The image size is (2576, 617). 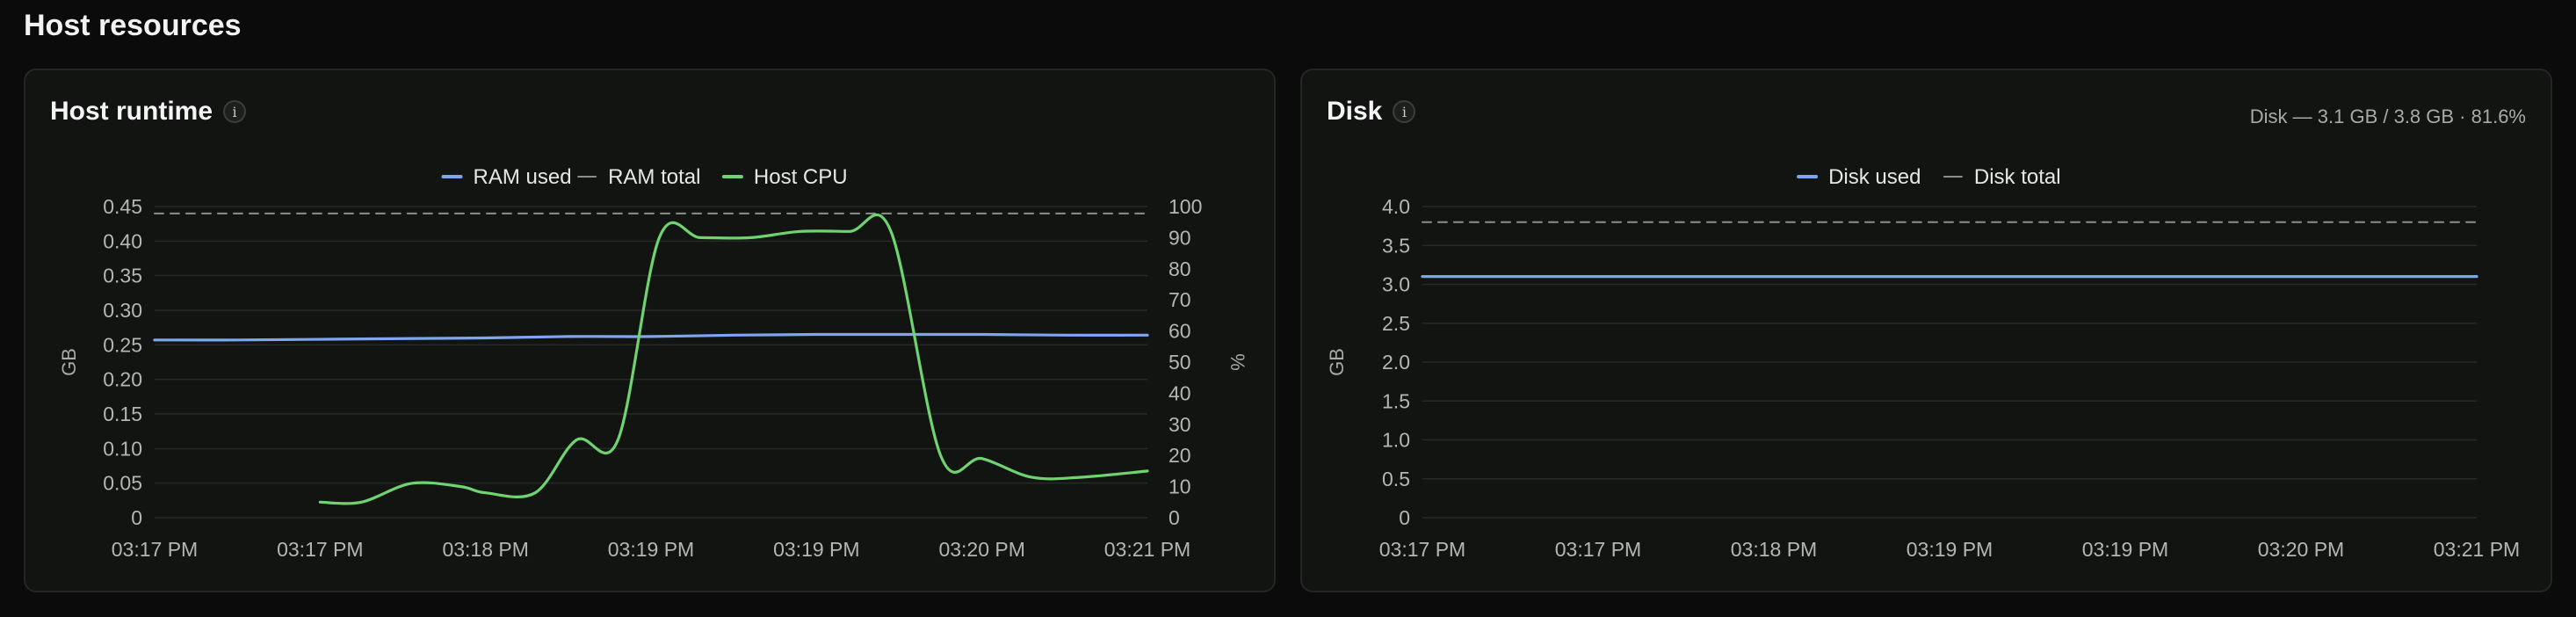 I want to click on legend-label: RAM total, so click(x=654, y=177).